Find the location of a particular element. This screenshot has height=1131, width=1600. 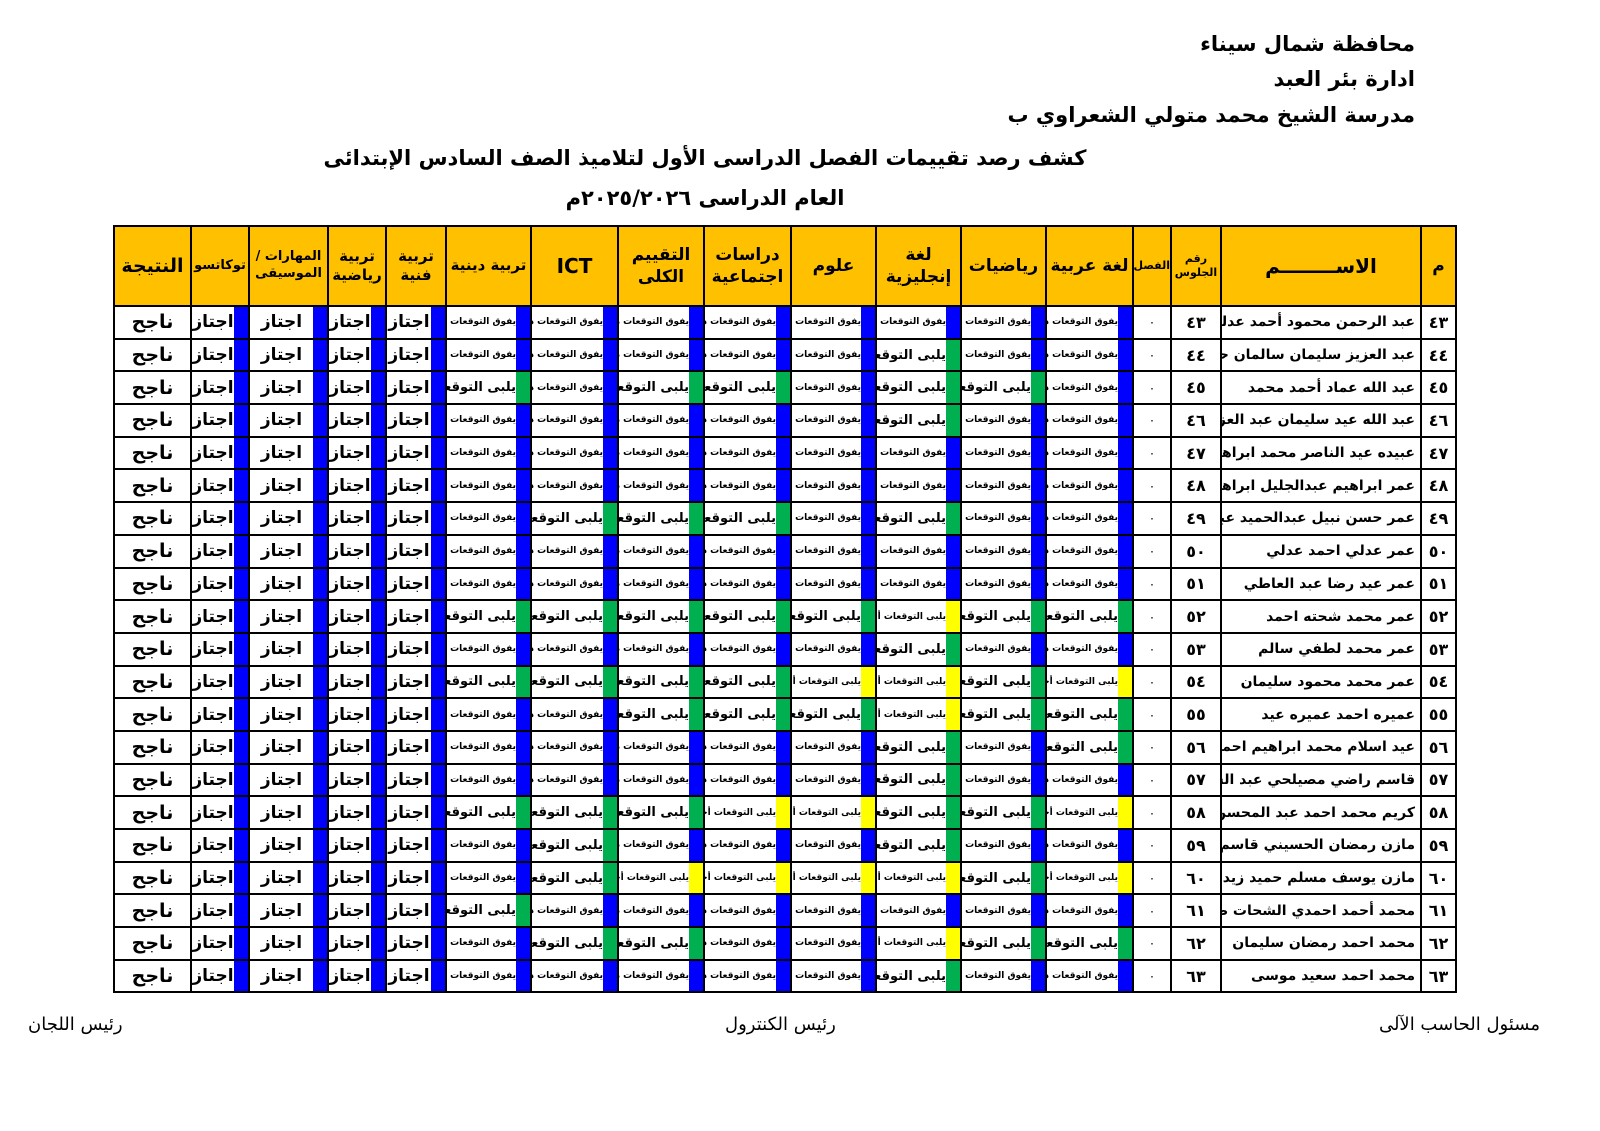

col-result: النتيجة is located at coordinates (152, 266).